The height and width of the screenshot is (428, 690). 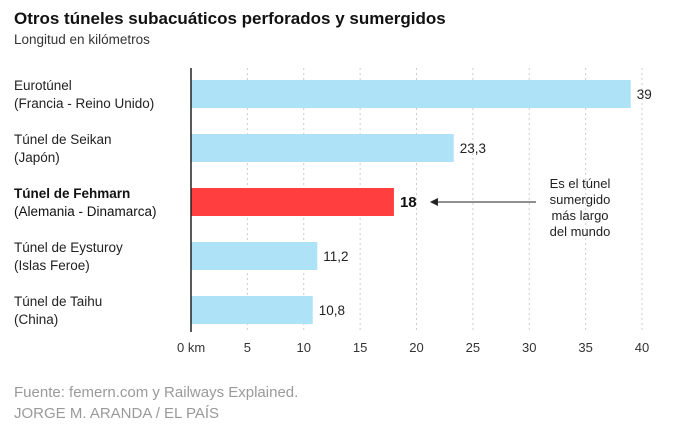 I want to click on category-label: Túnel de Seikan (Japón), so click(x=63, y=148).